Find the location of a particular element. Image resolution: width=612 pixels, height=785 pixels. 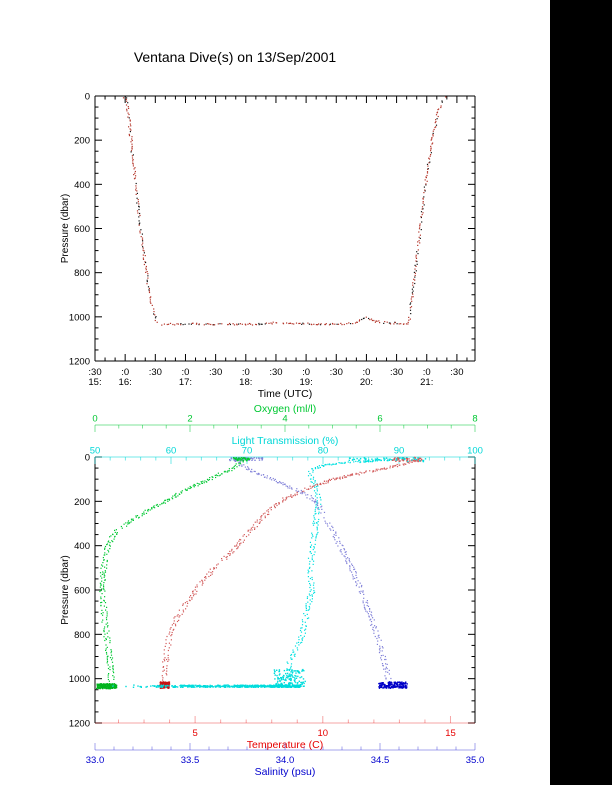

oxygen-axis: Oxygen (ml/l) 0 2 4 6 8 is located at coordinates (285, 417).